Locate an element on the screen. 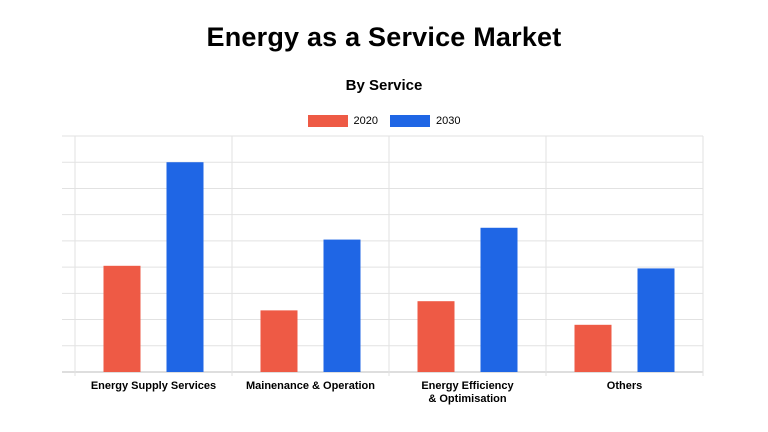  category-label: Energy Supply Services is located at coordinates (153, 386).